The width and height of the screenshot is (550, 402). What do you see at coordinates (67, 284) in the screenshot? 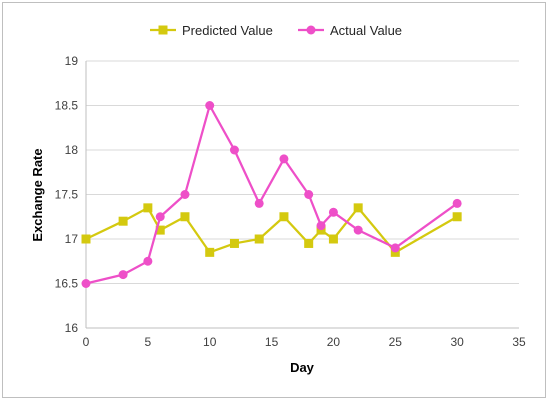
I see `y-tick-label: 16.5` at bounding box center [67, 284].